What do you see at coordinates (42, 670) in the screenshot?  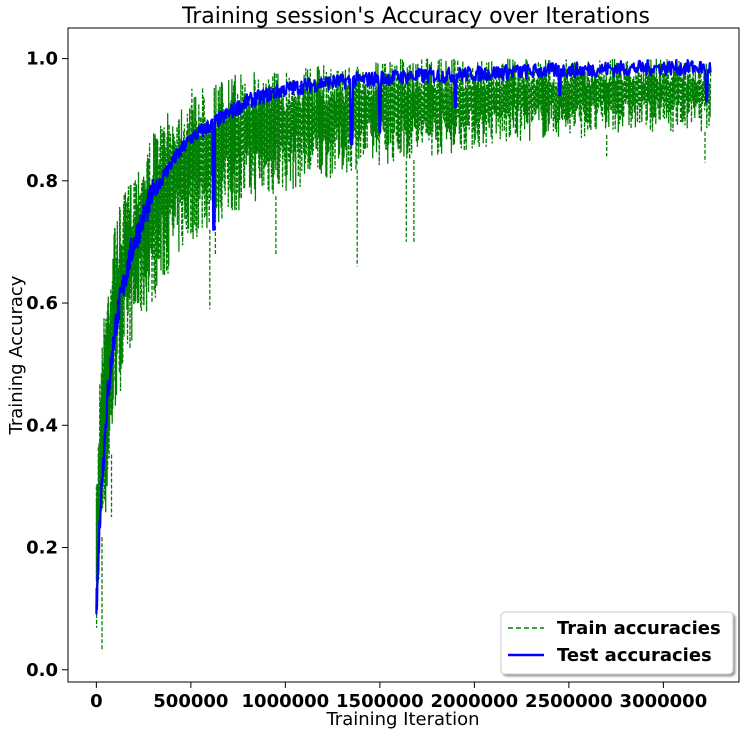 I see `y-tick-label: 0.0` at bounding box center [42, 670].